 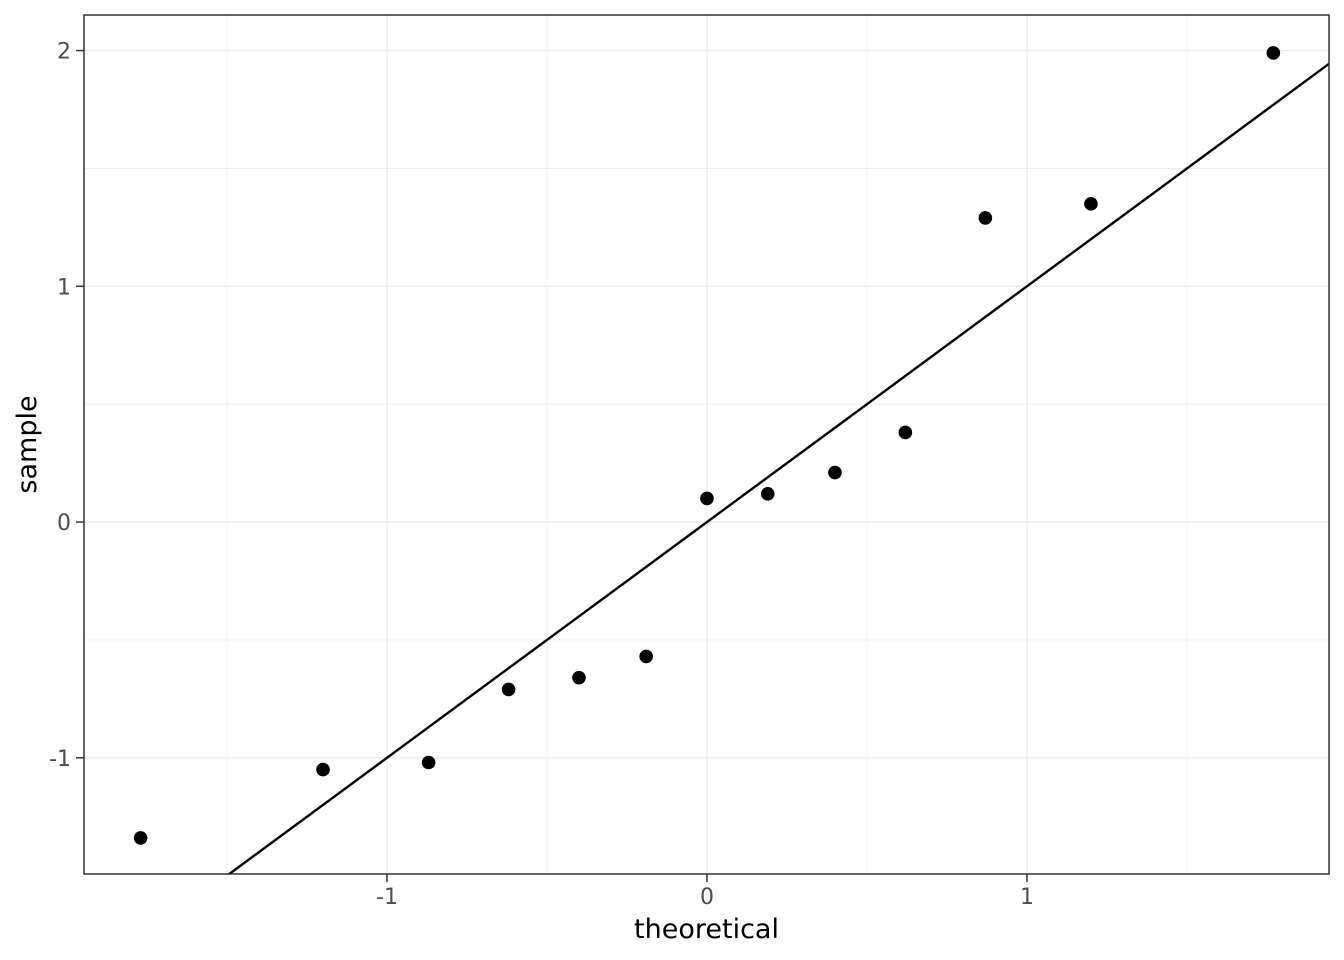 I want to click on x-axis-title: theoretical, so click(x=706, y=929).